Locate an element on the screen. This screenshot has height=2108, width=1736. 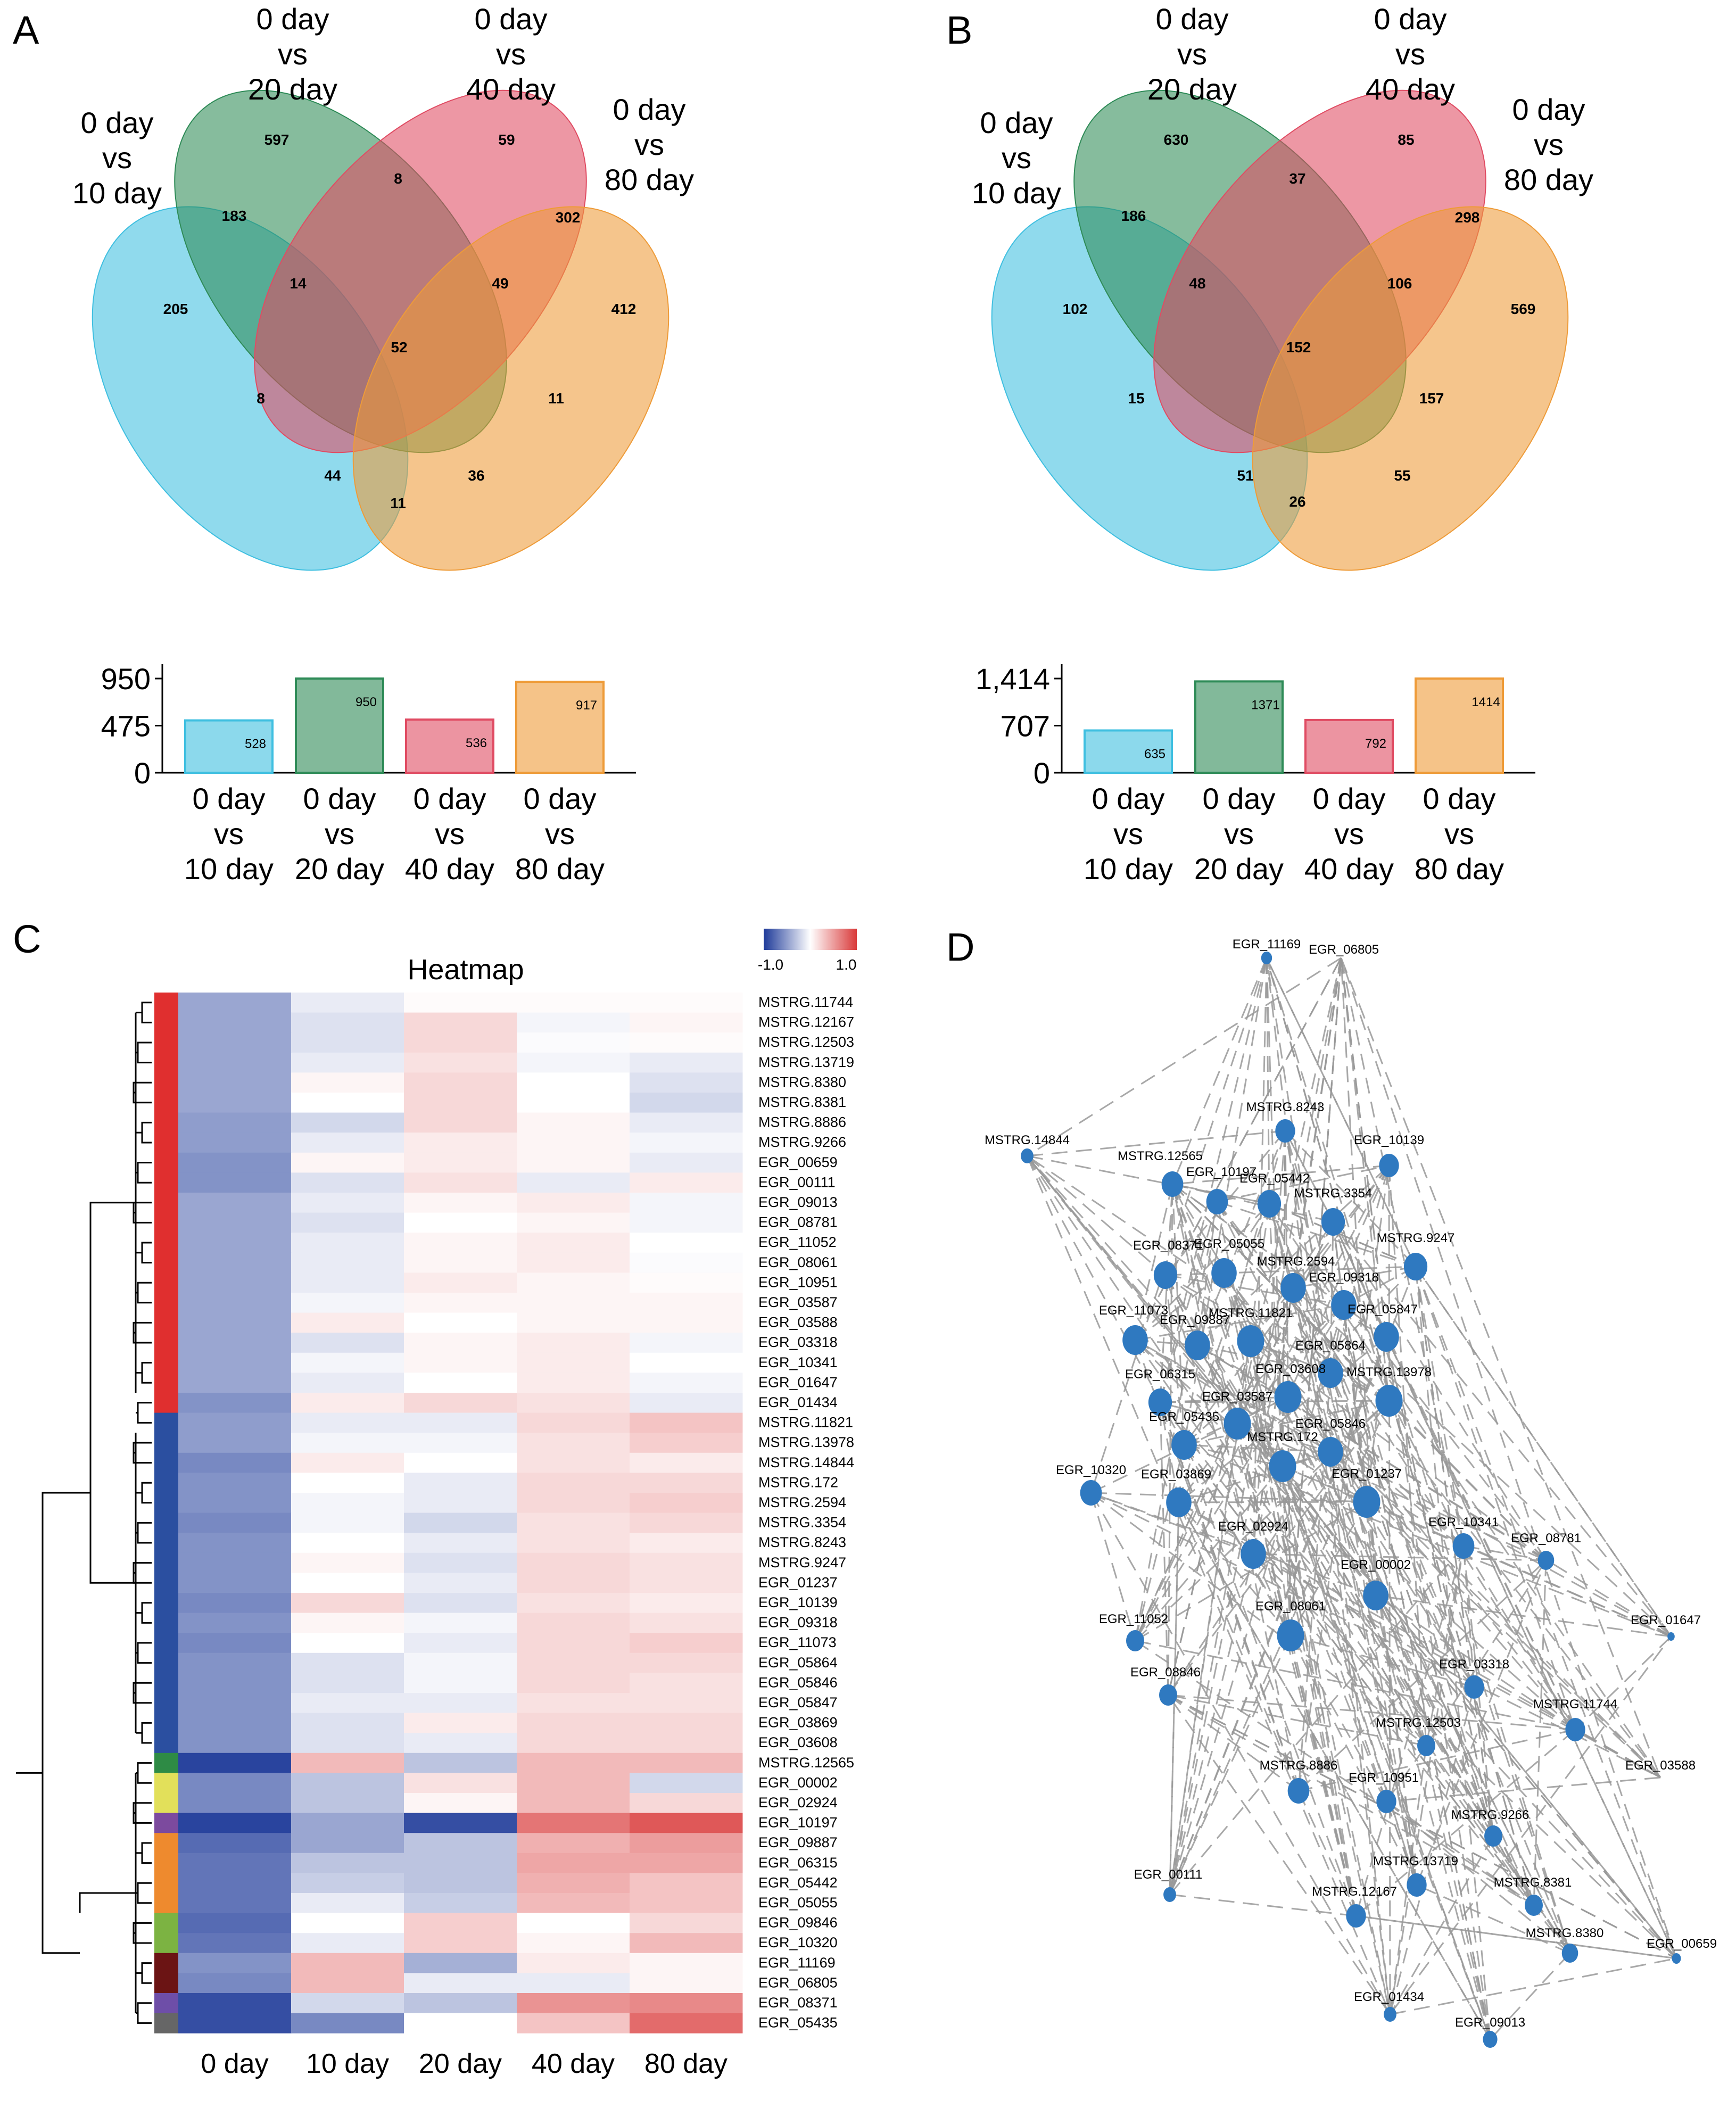
network-node-label: EGR_01434 is located at coordinates (1389, 1997).